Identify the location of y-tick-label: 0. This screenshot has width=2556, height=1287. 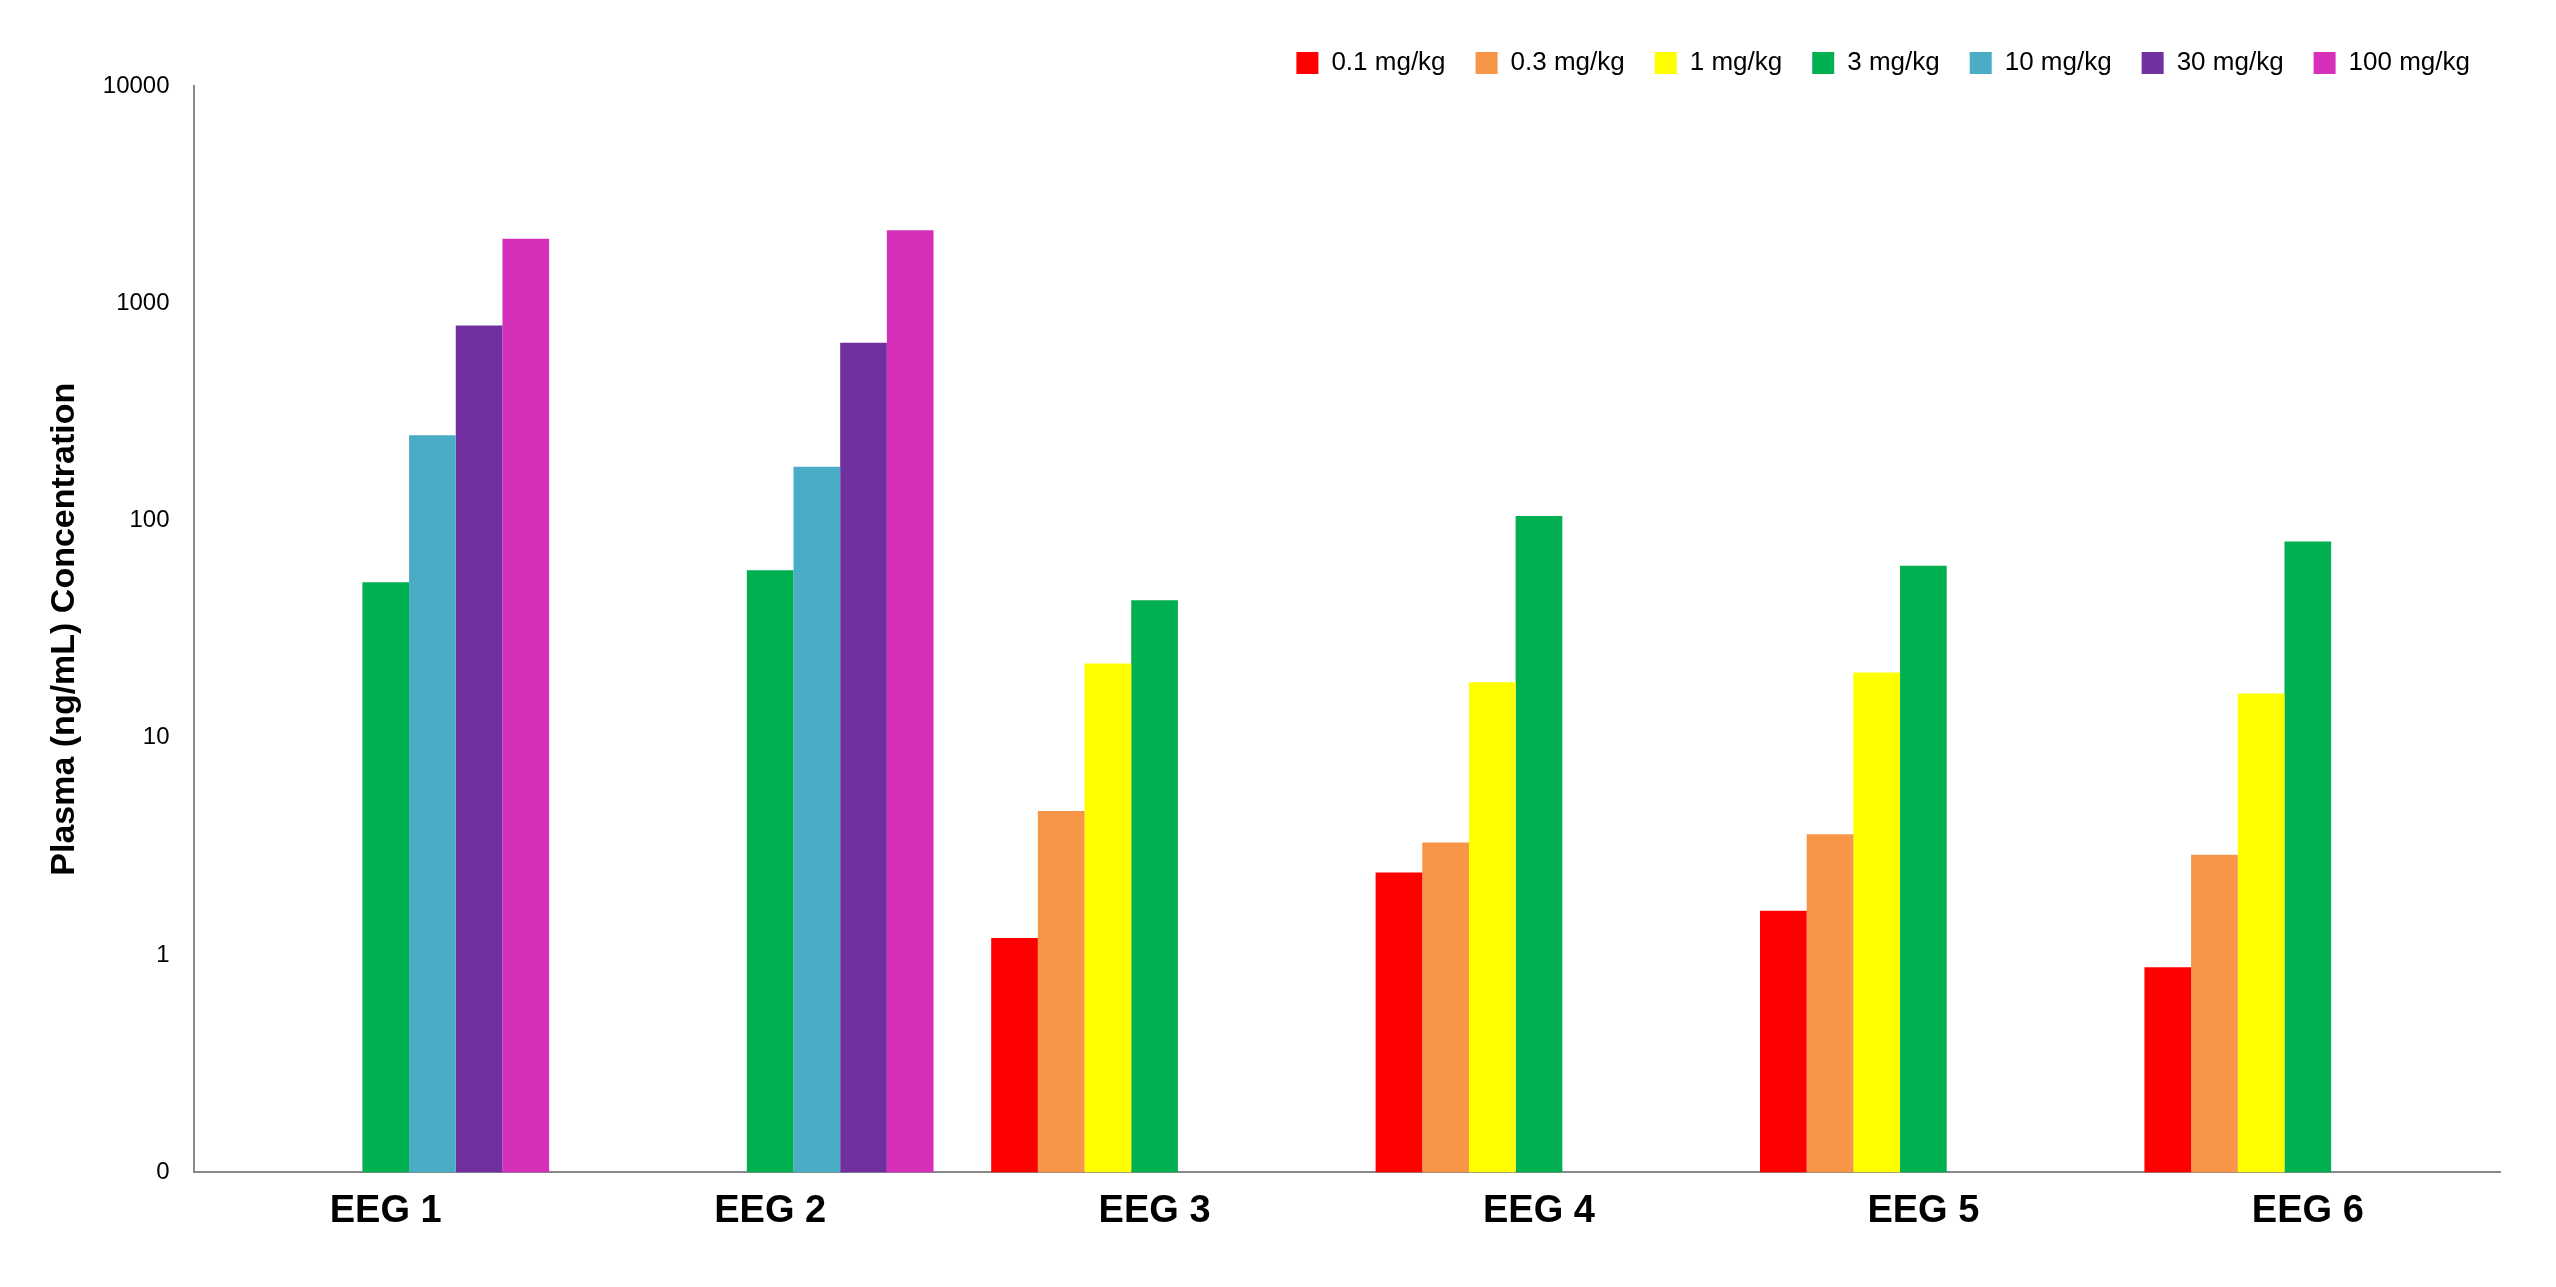
(163, 1171).